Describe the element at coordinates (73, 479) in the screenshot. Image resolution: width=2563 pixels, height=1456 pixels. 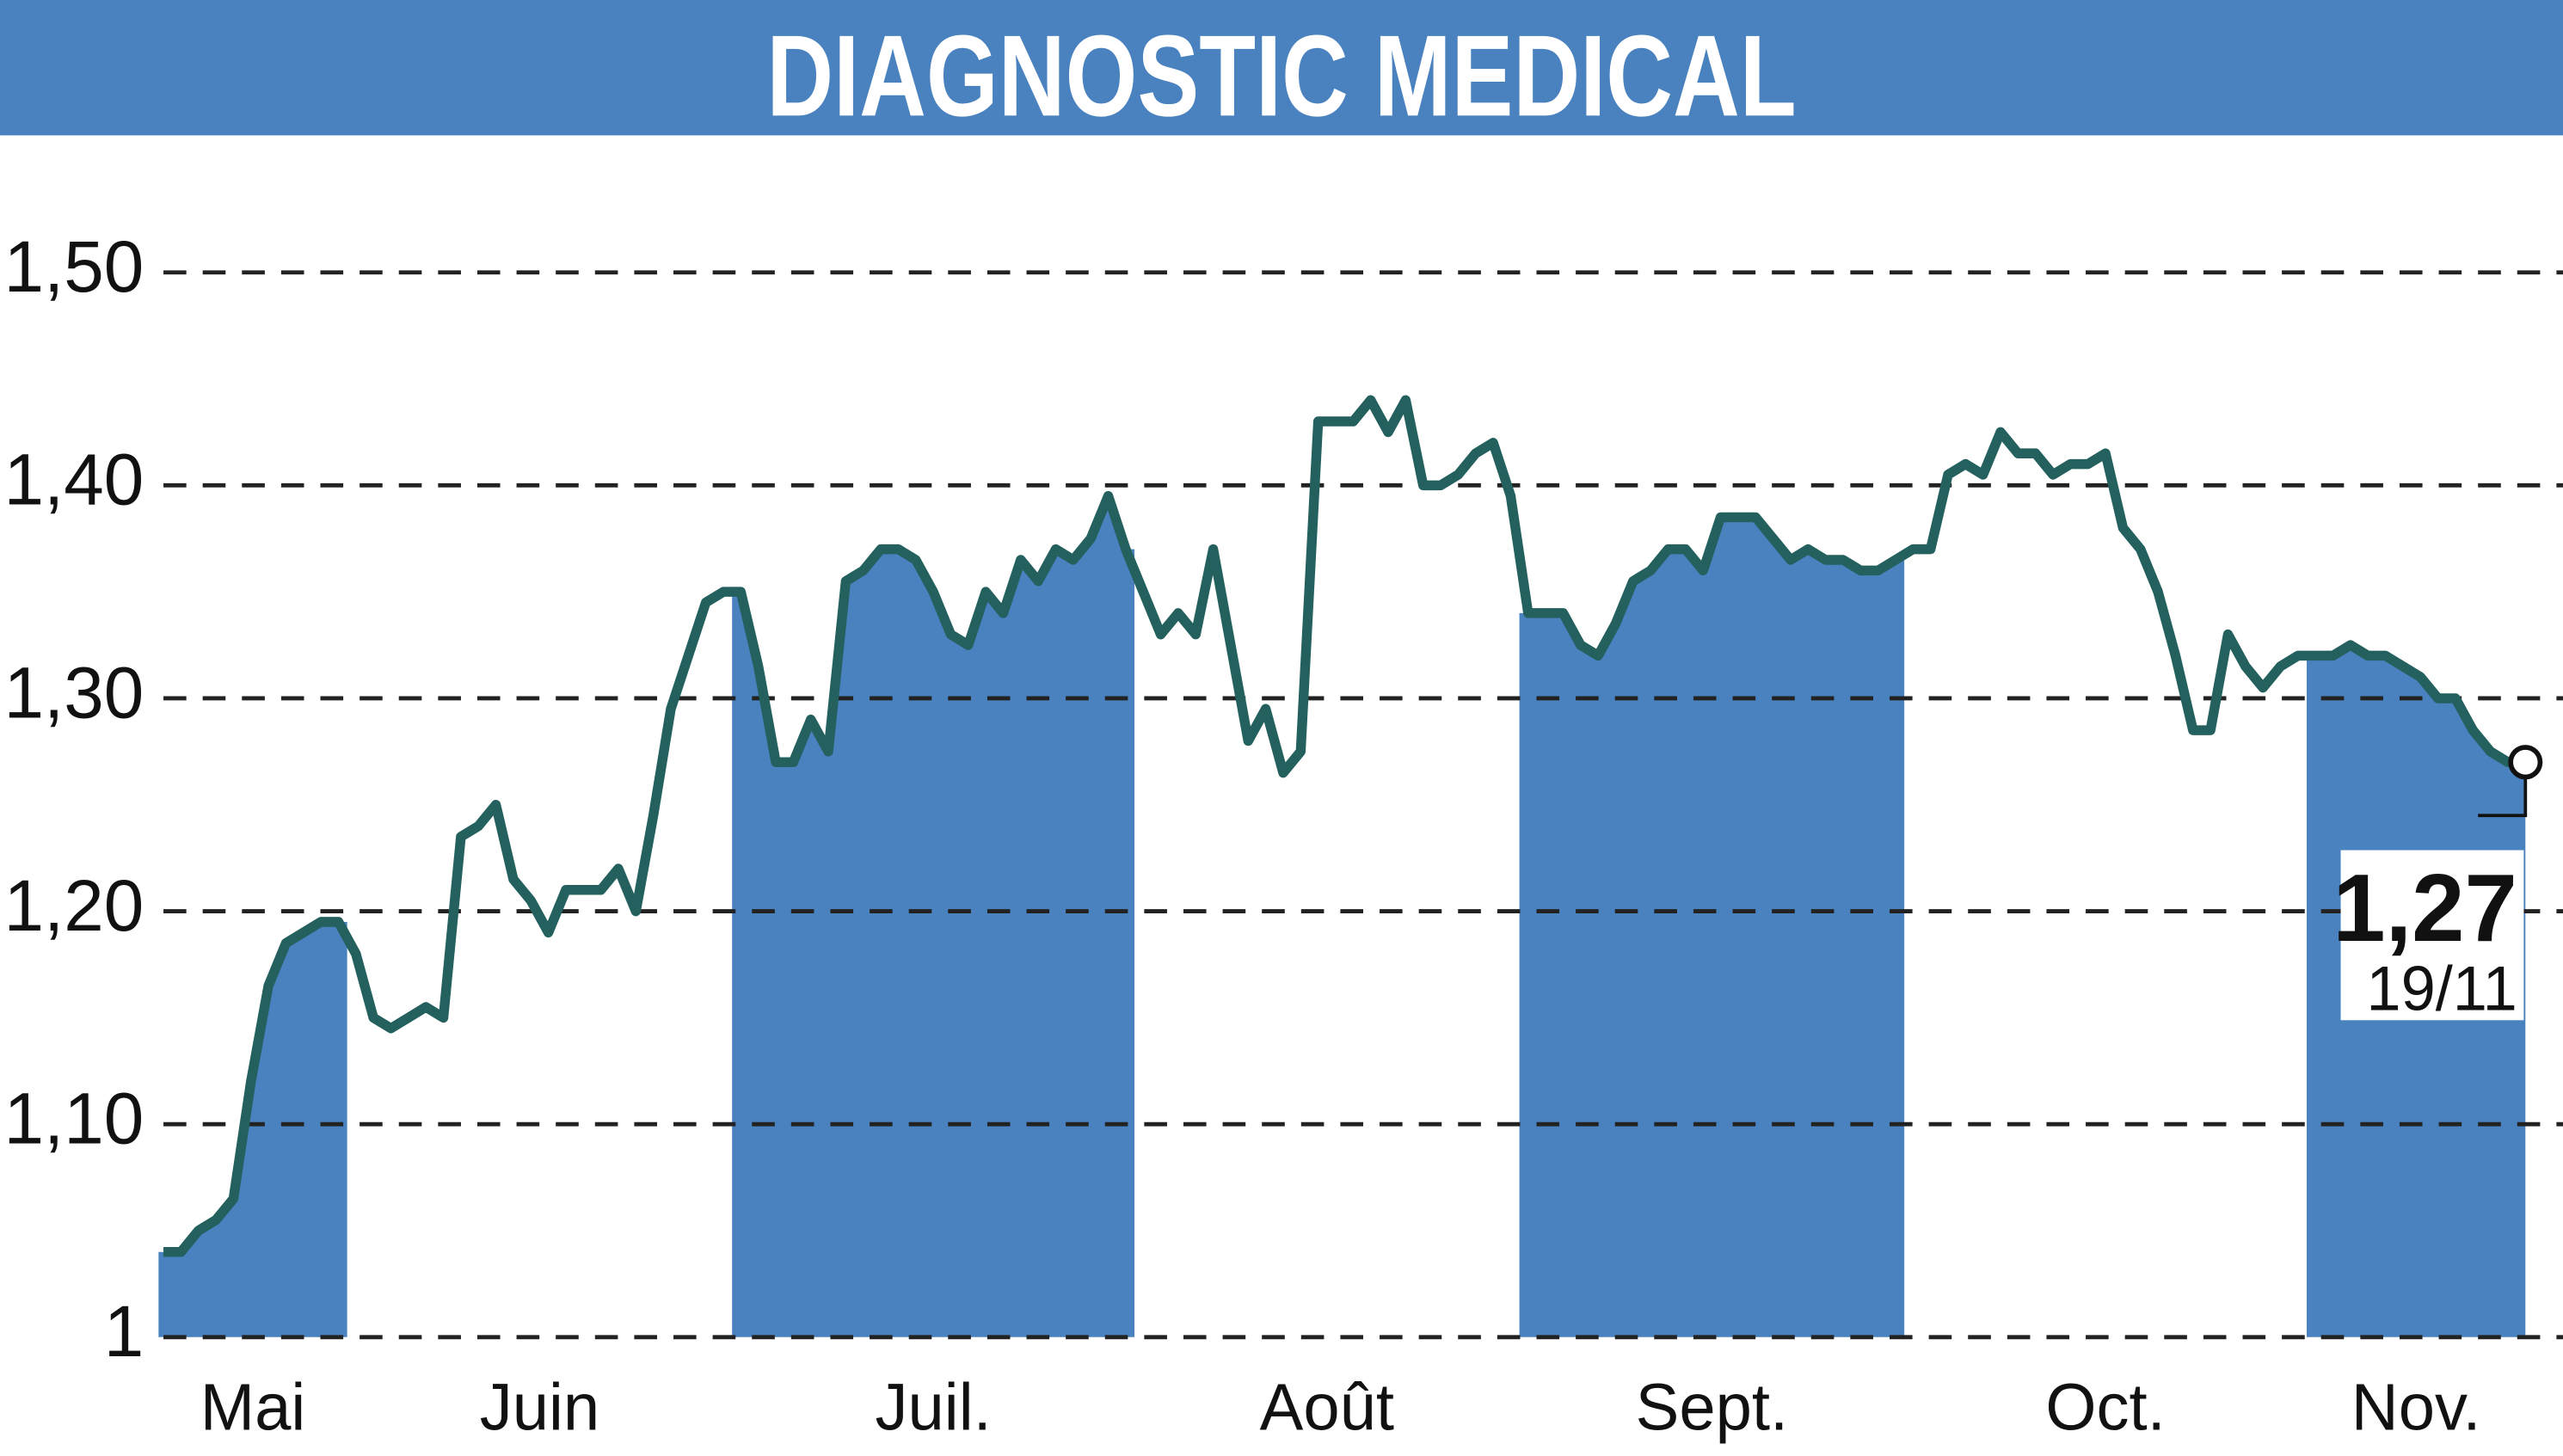
I see `y-tick-label: 1,40` at that location.